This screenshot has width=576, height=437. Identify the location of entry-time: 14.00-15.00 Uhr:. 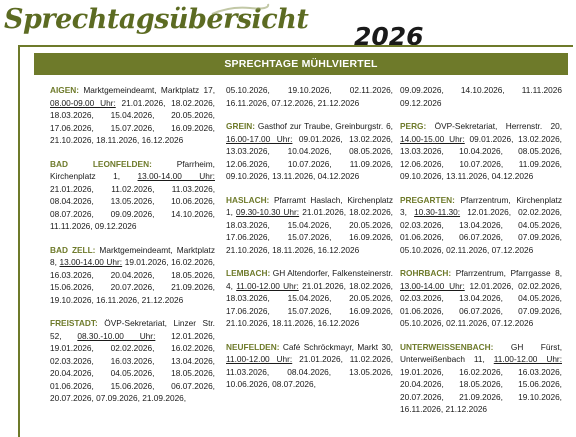
(432, 138).